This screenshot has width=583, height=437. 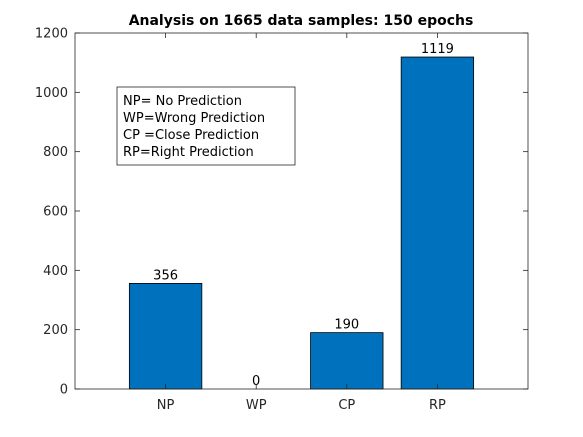 What do you see at coordinates (165, 275) in the screenshot?
I see `data-label-np: 356` at bounding box center [165, 275].